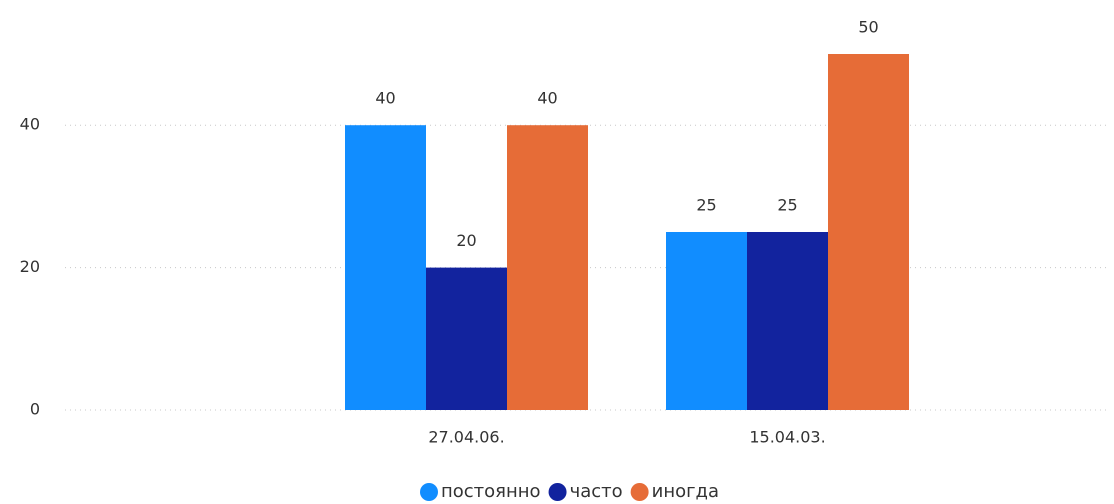 The image size is (1114, 504). I want to click on data-label: 50, so click(868, 27).